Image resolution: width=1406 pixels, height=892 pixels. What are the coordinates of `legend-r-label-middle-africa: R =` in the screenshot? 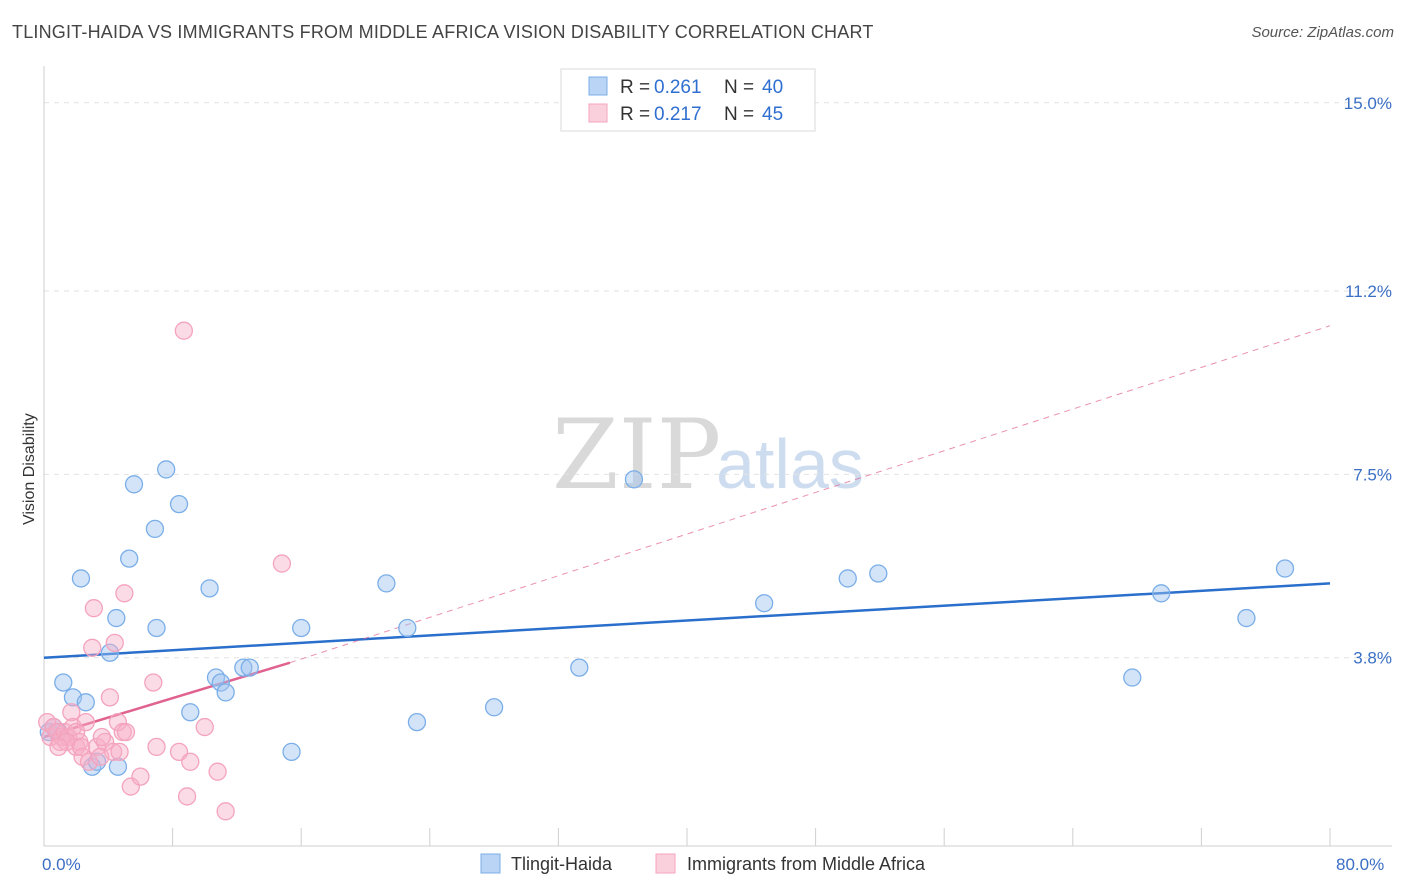 It's located at (635, 114).